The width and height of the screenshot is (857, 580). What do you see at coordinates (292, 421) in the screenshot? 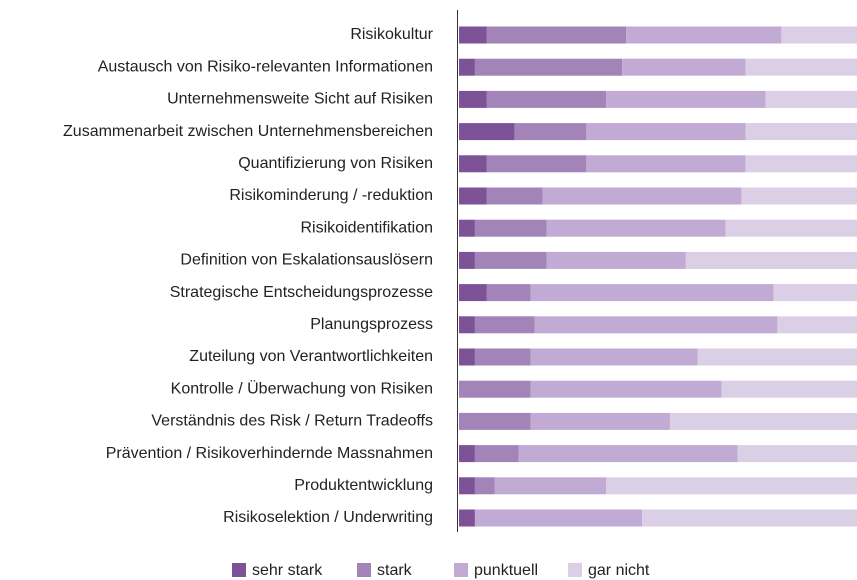
I see `y-tick-label: Verständnis des Risk / Return Tradeoffs` at bounding box center [292, 421].